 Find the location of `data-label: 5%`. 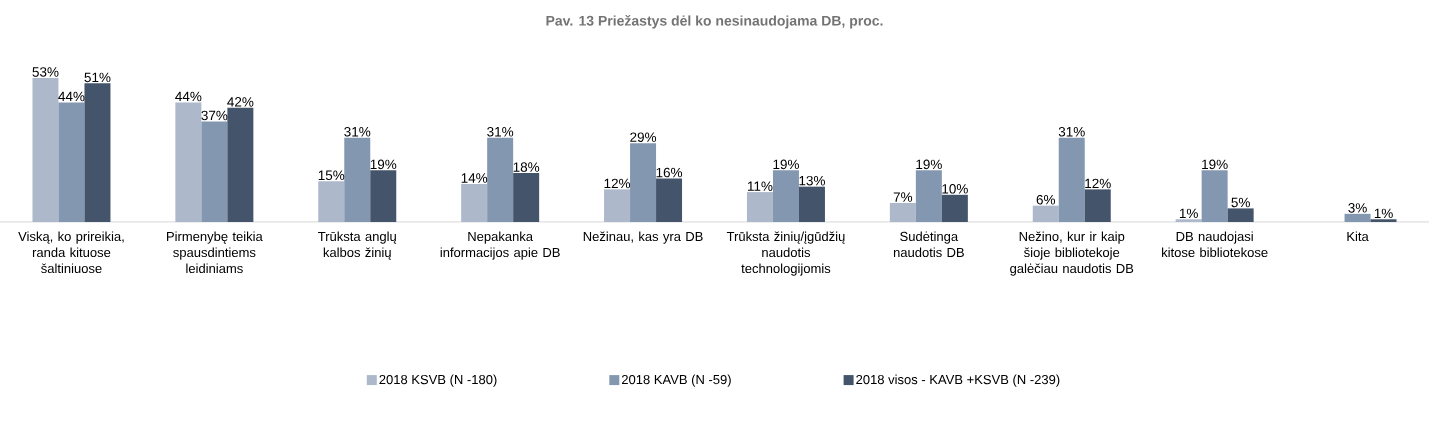

data-label: 5% is located at coordinates (1240, 202).